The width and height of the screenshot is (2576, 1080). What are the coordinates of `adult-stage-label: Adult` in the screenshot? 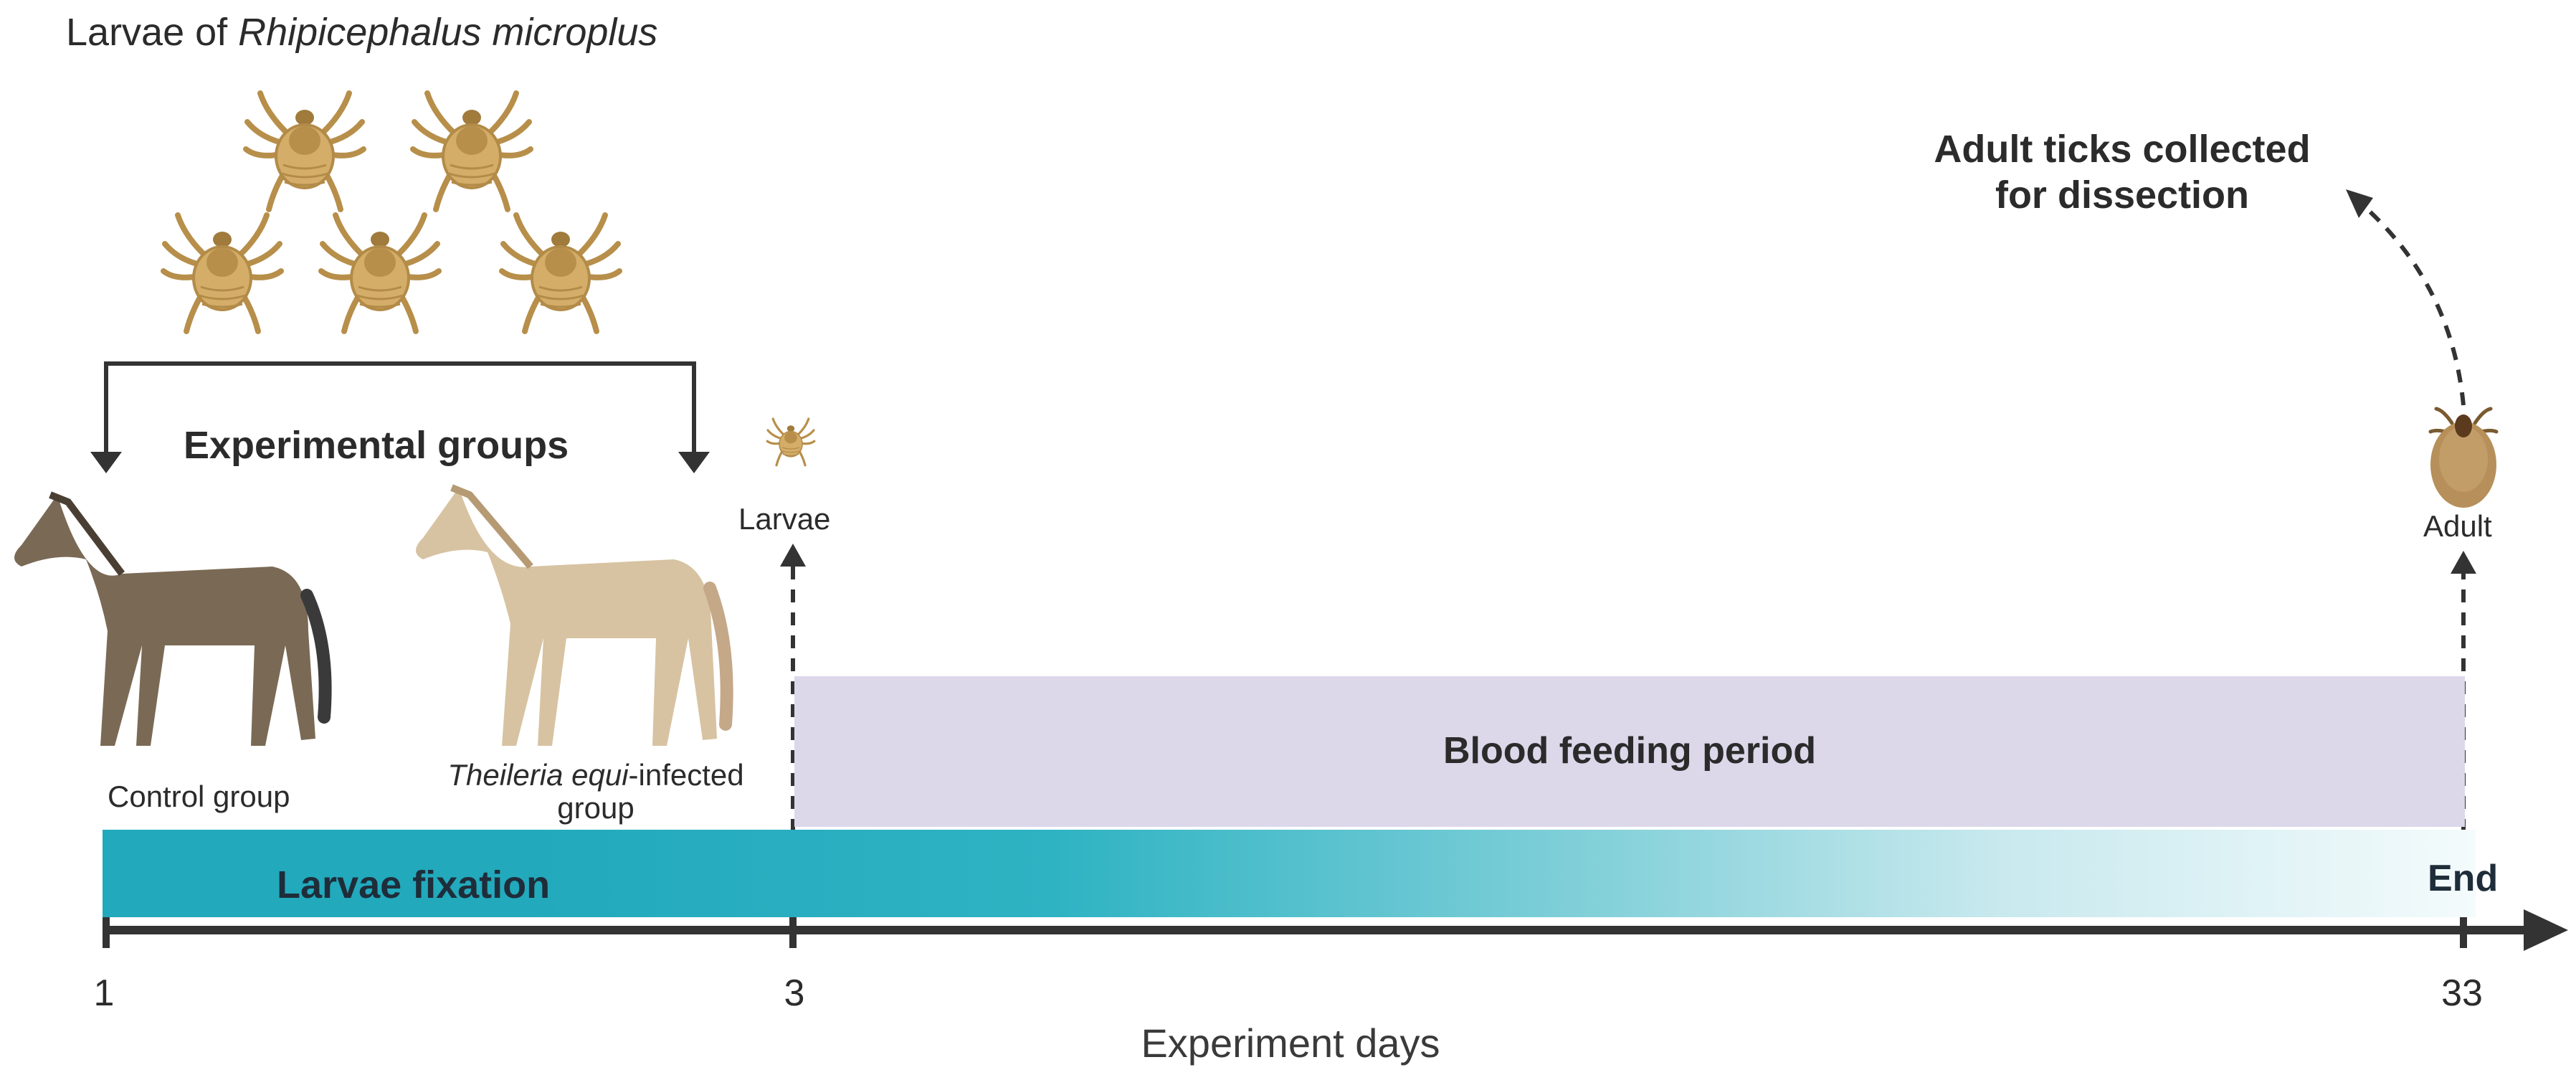 It's located at (2457, 526).